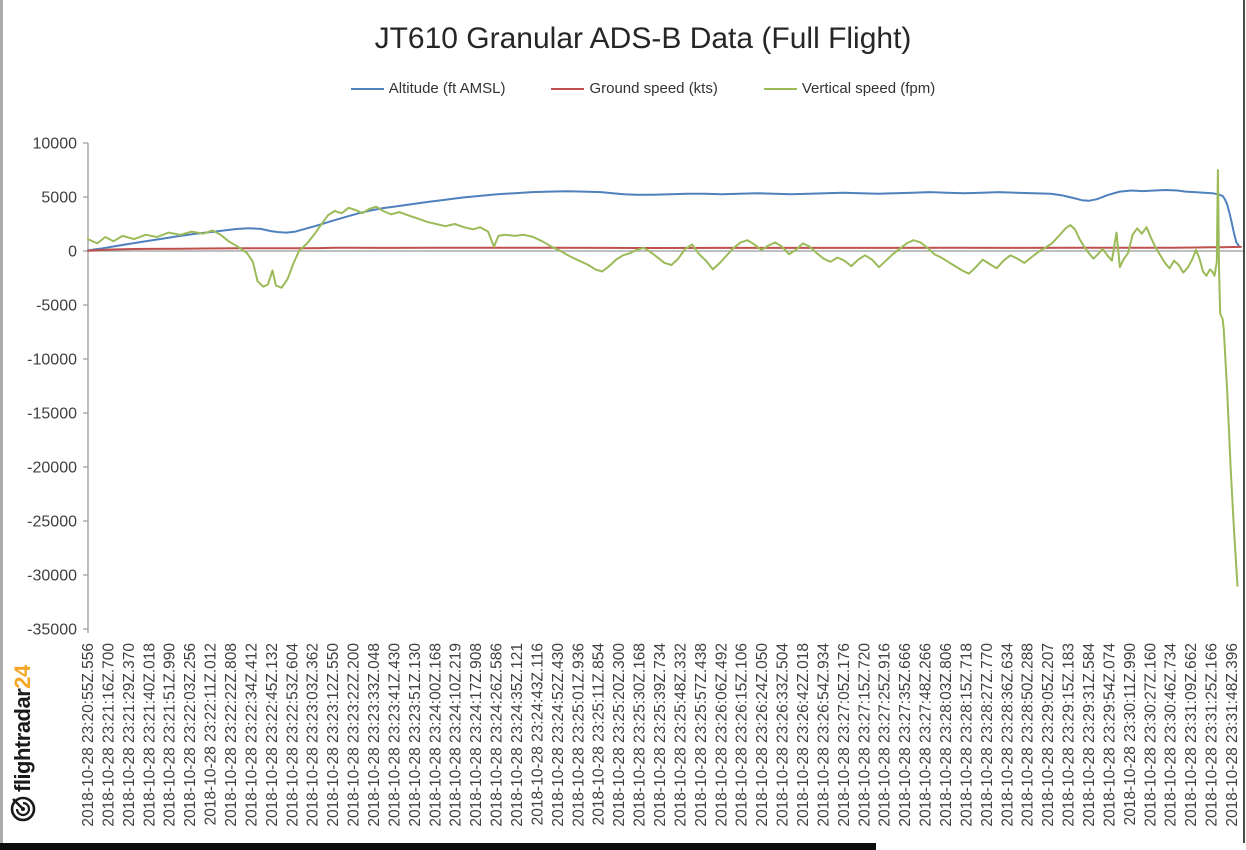  I want to click on x-axis-tick-label: 2018-10-28 23:22:11Z.012, so click(211, 734).